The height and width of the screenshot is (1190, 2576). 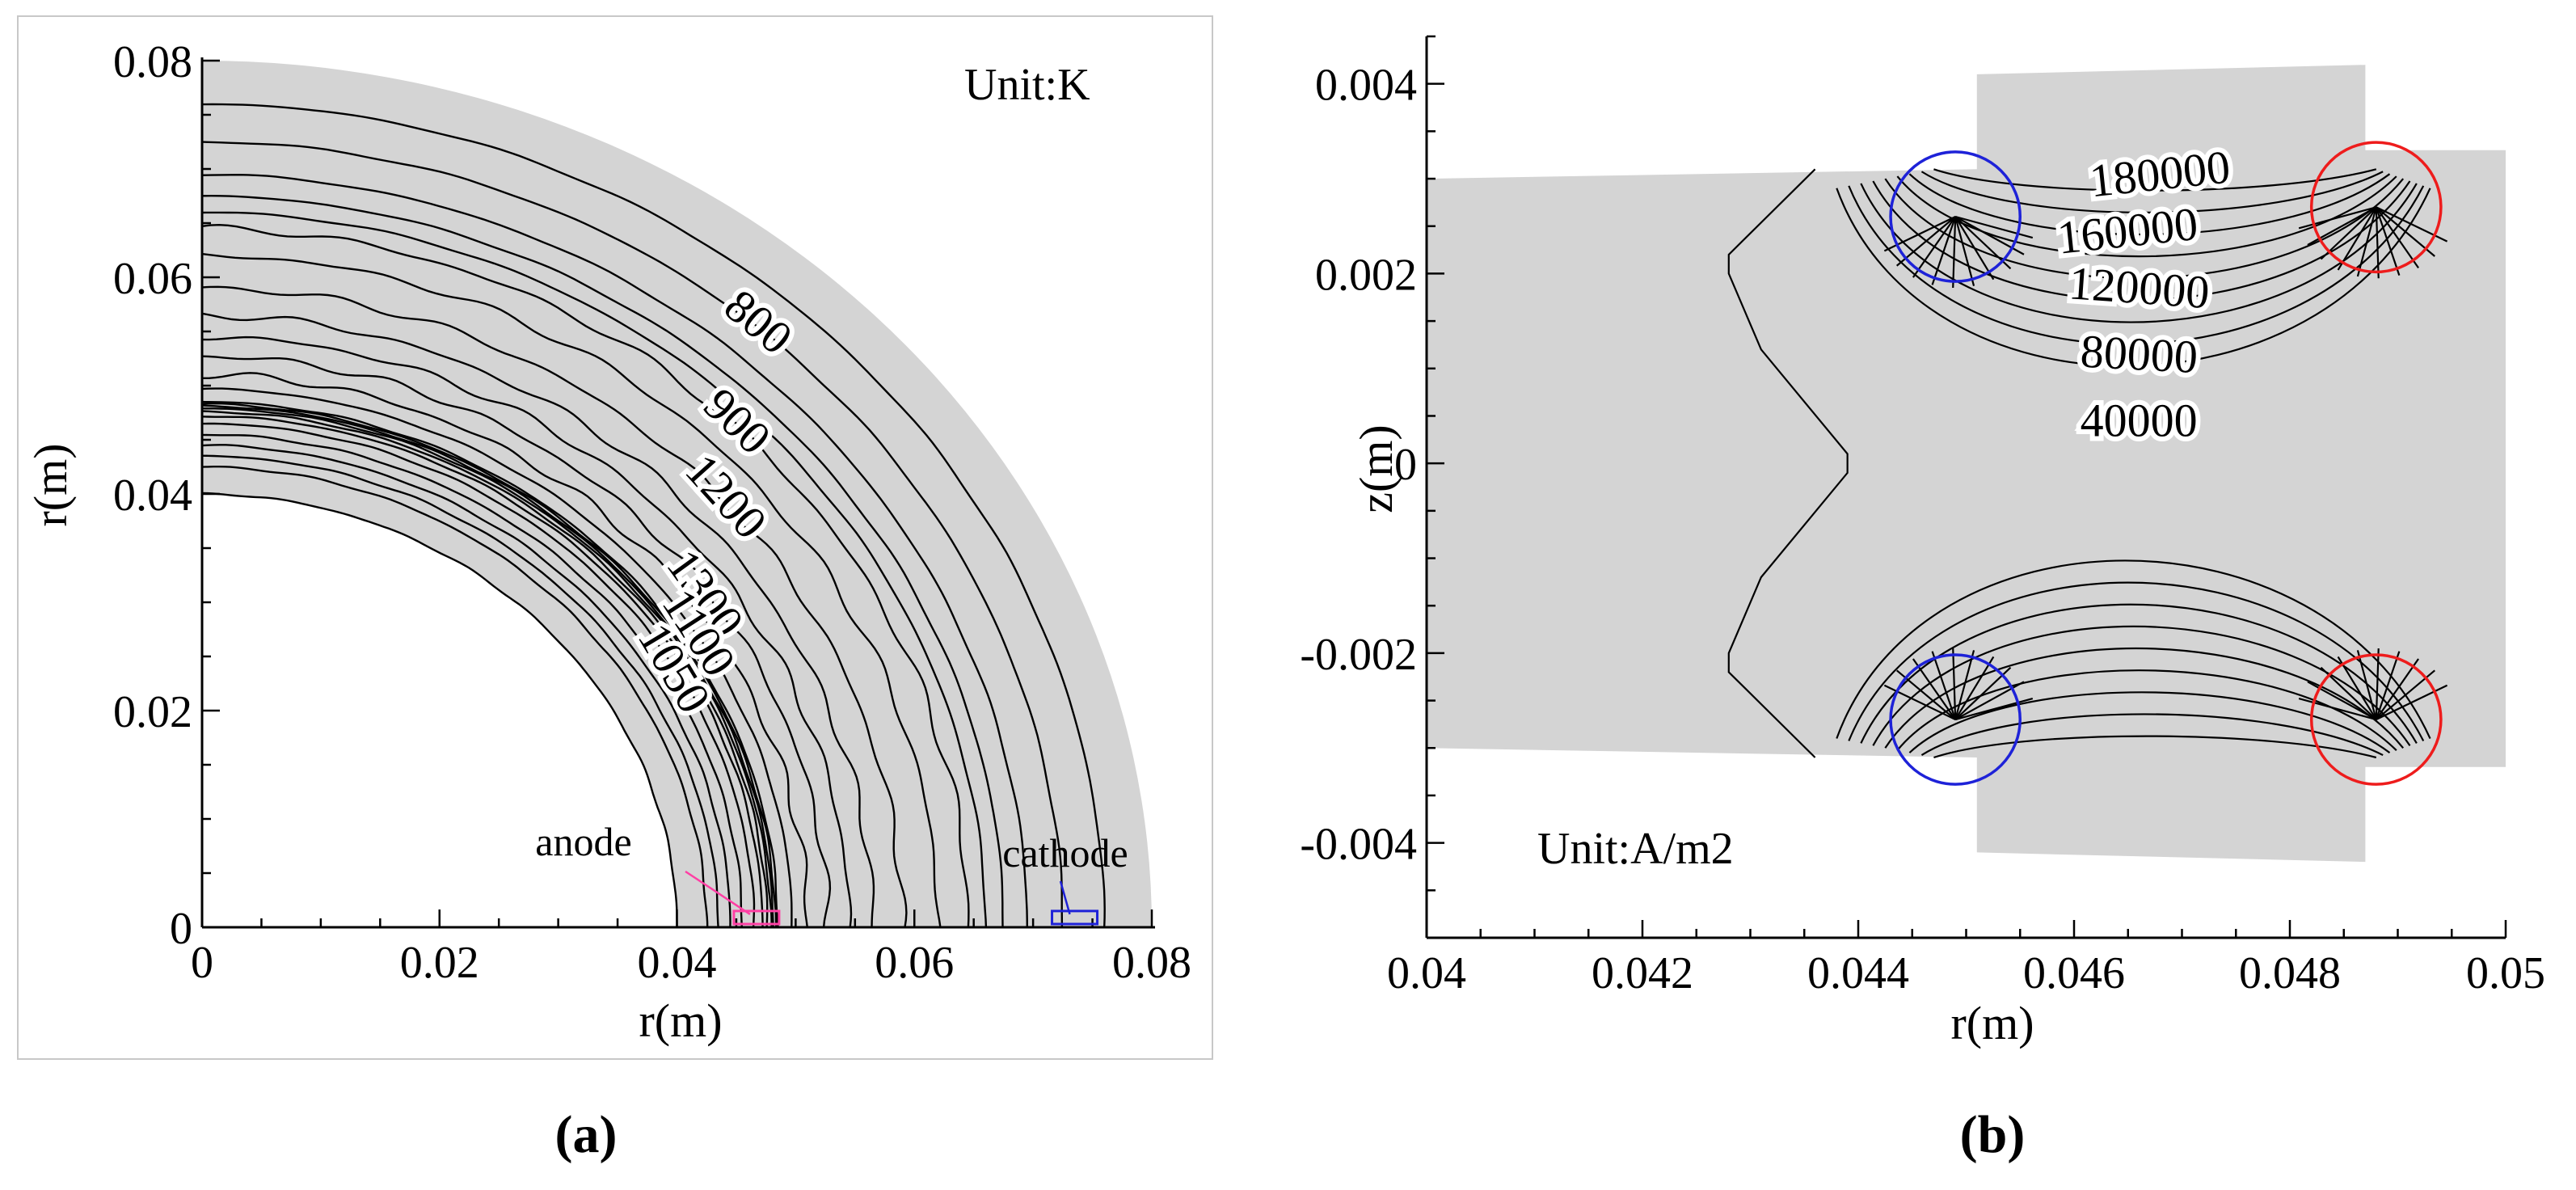 I want to click on panel-a-unit-label: Unit:K, so click(x=1027, y=85).